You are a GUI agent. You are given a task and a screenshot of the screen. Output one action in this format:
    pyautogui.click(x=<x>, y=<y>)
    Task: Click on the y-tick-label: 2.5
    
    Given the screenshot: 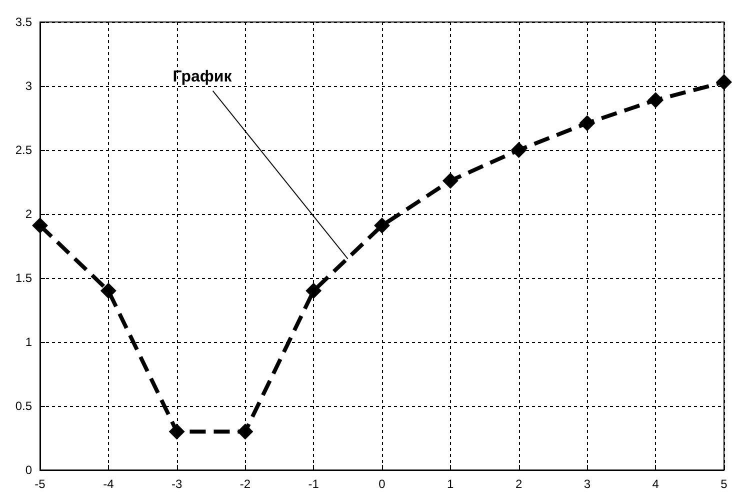 What is the action you would take?
    pyautogui.click(x=23, y=150)
    